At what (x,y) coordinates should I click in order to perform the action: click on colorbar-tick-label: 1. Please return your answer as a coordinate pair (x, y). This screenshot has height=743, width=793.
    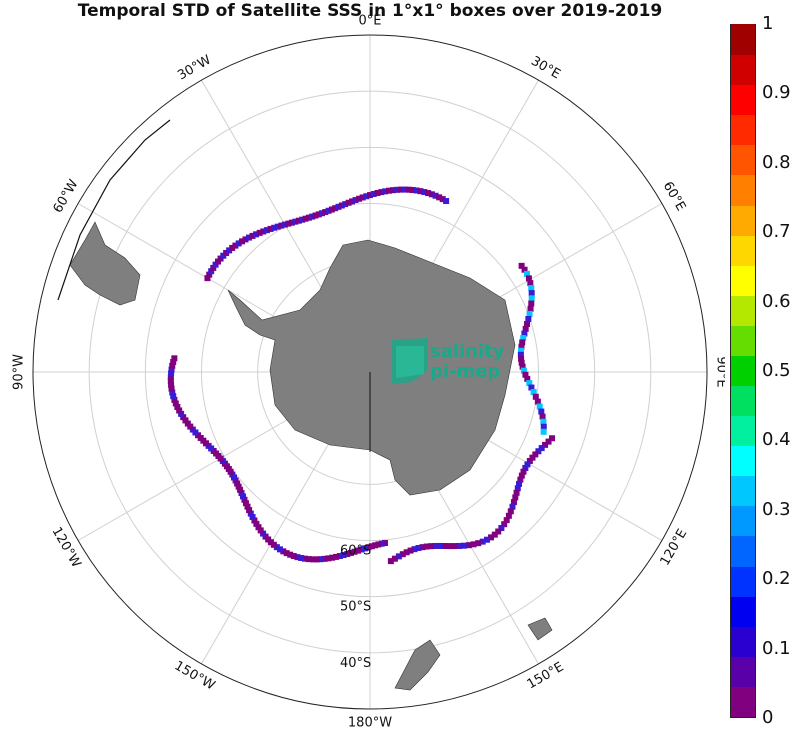
    Looking at the image, I should click on (768, 23).